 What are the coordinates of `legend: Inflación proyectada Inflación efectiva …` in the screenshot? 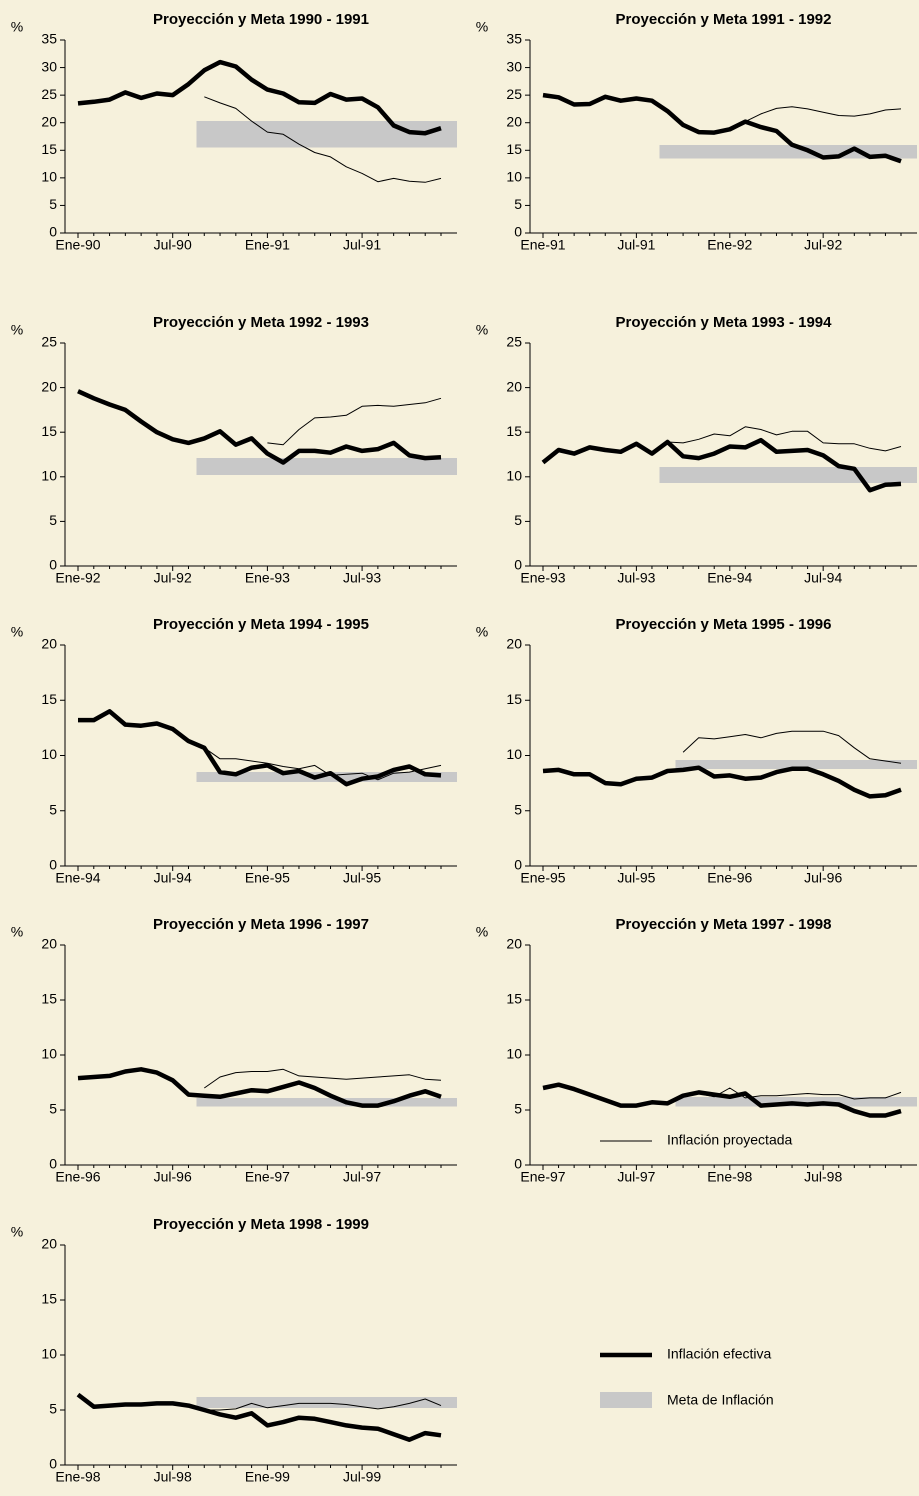 It's located at (696, 1270).